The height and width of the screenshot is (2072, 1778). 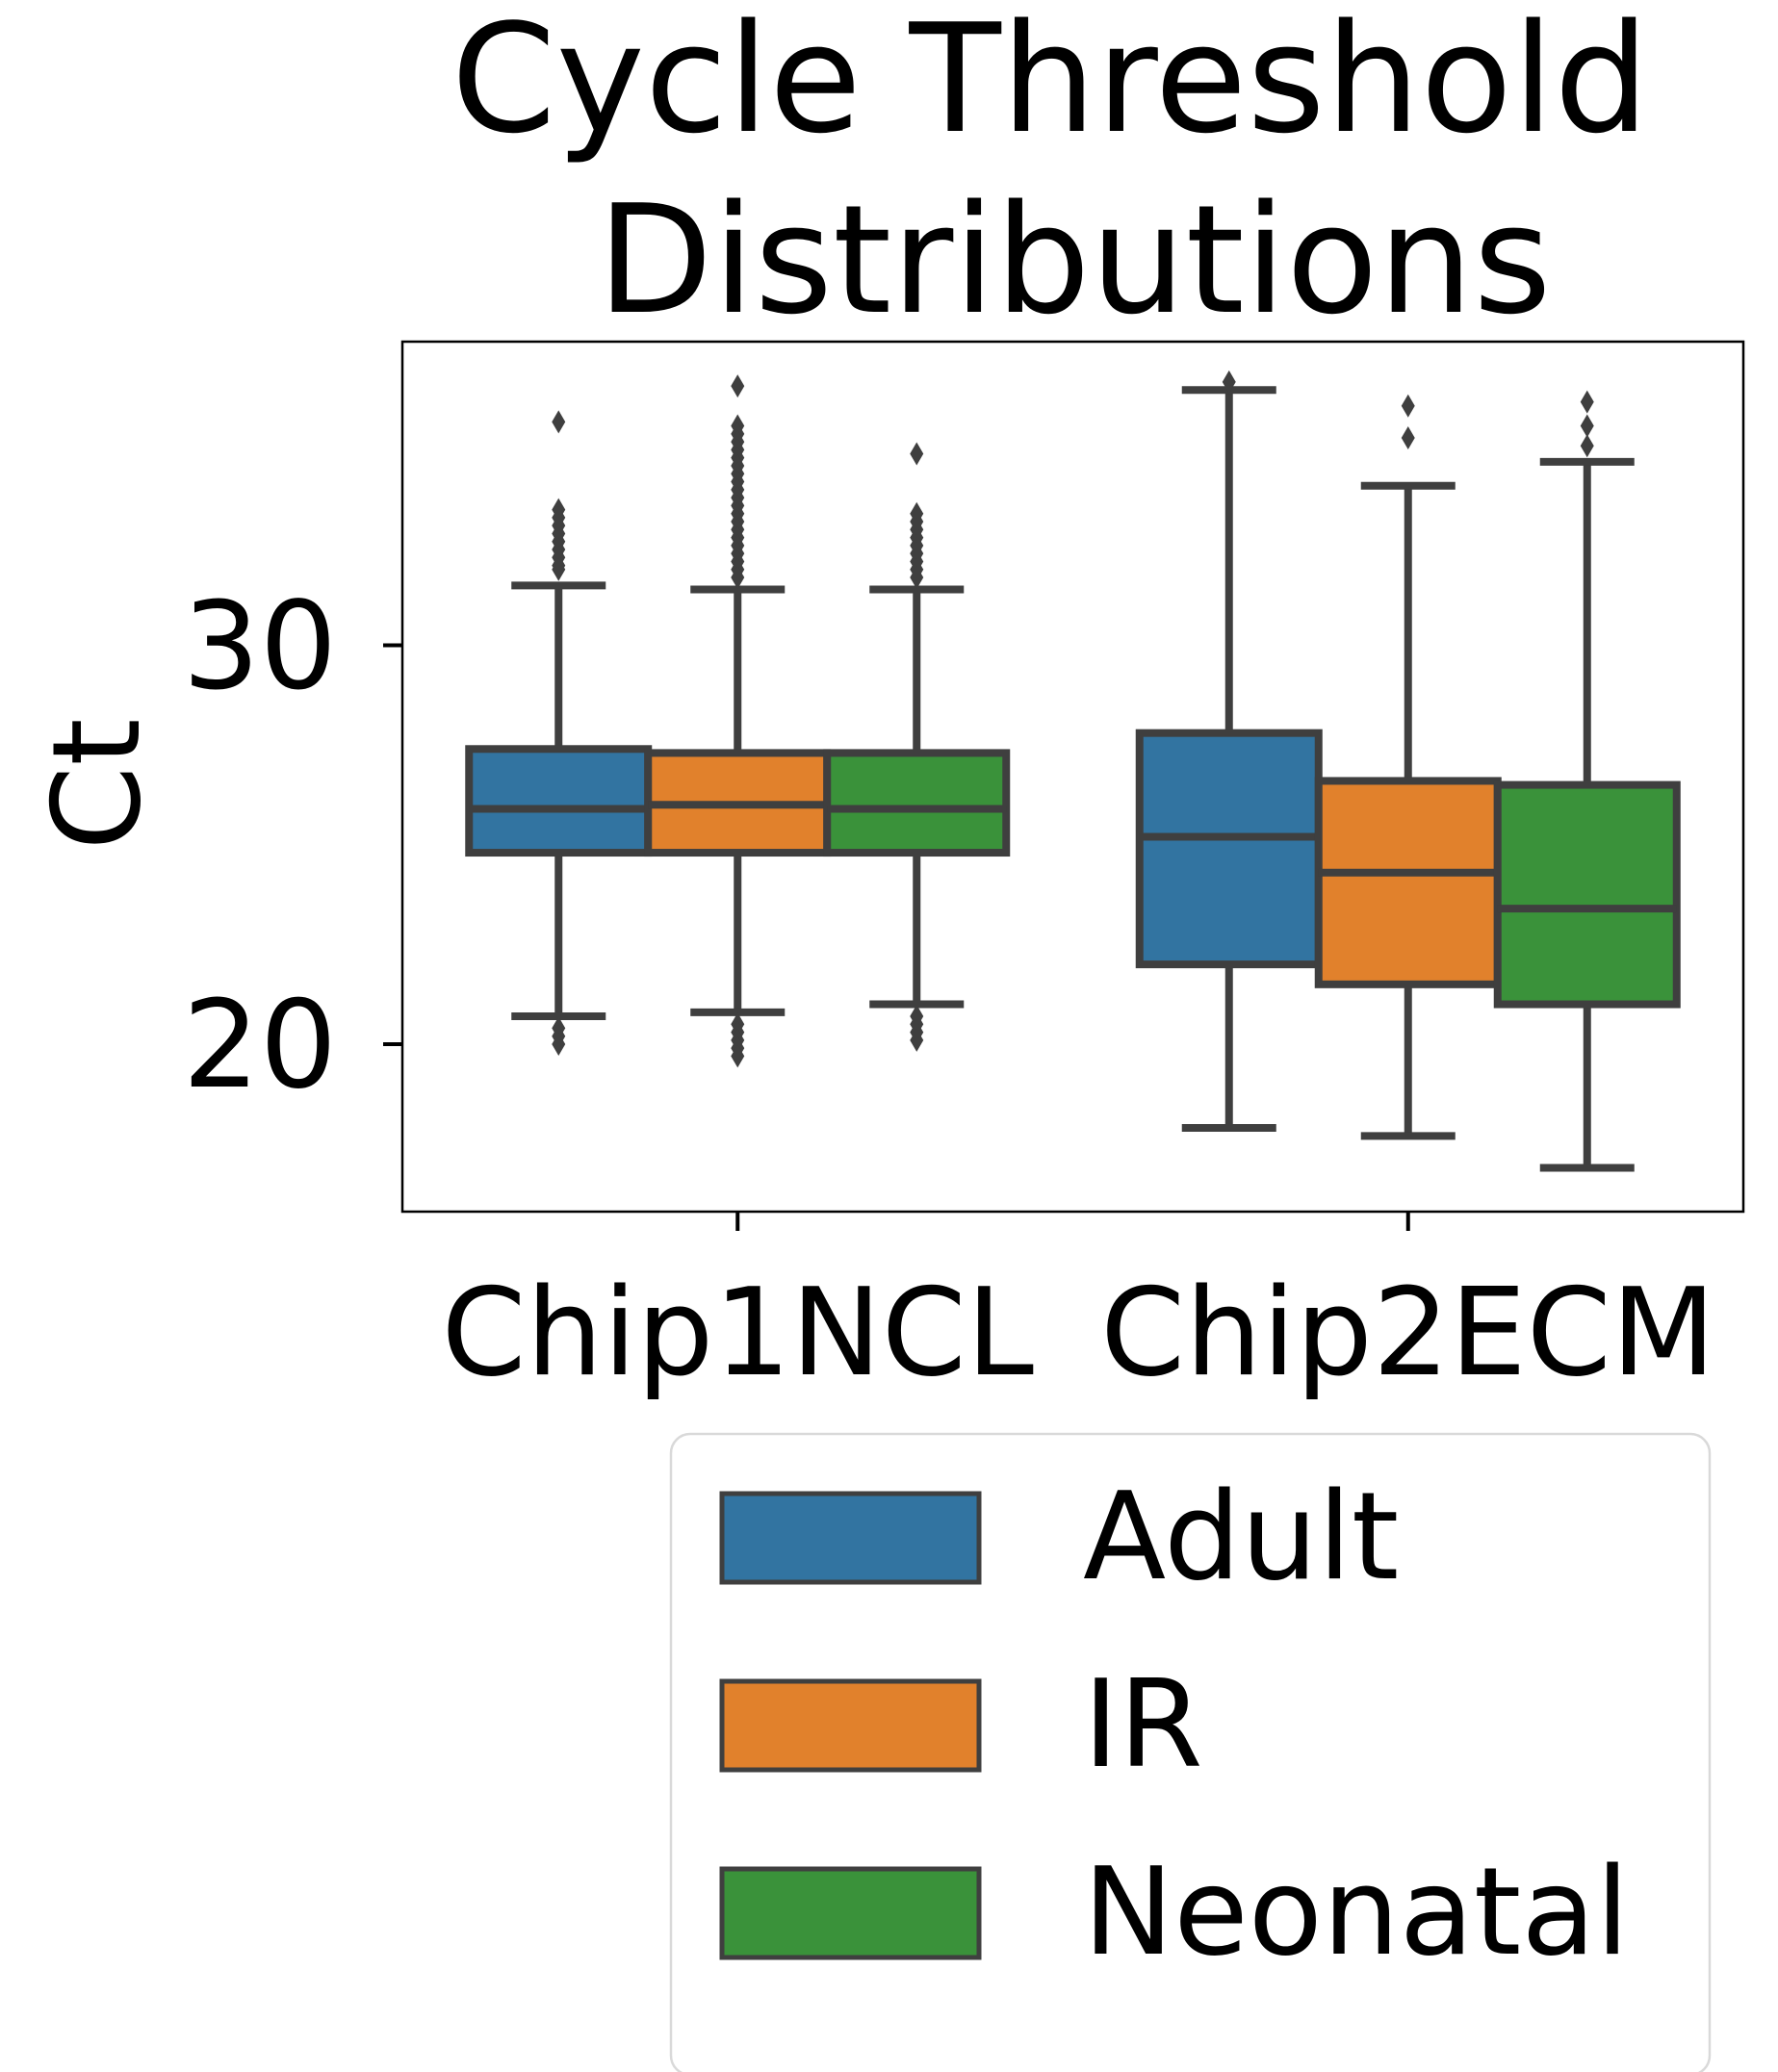 I want to click on y-tick-label: 20, so click(x=260, y=1044).